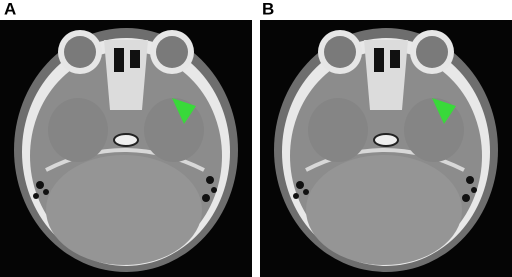 This screenshot has height=277, width=512. I want to click on panel-label: A, so click(10, 9).